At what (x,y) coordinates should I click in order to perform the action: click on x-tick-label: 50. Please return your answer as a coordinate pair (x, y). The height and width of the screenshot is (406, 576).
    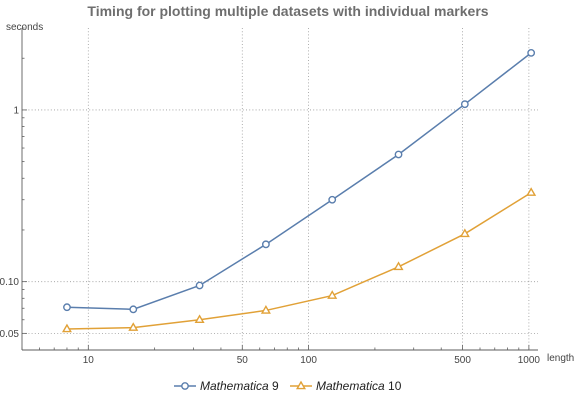
    Looking at the image, I should click on (243, 360).